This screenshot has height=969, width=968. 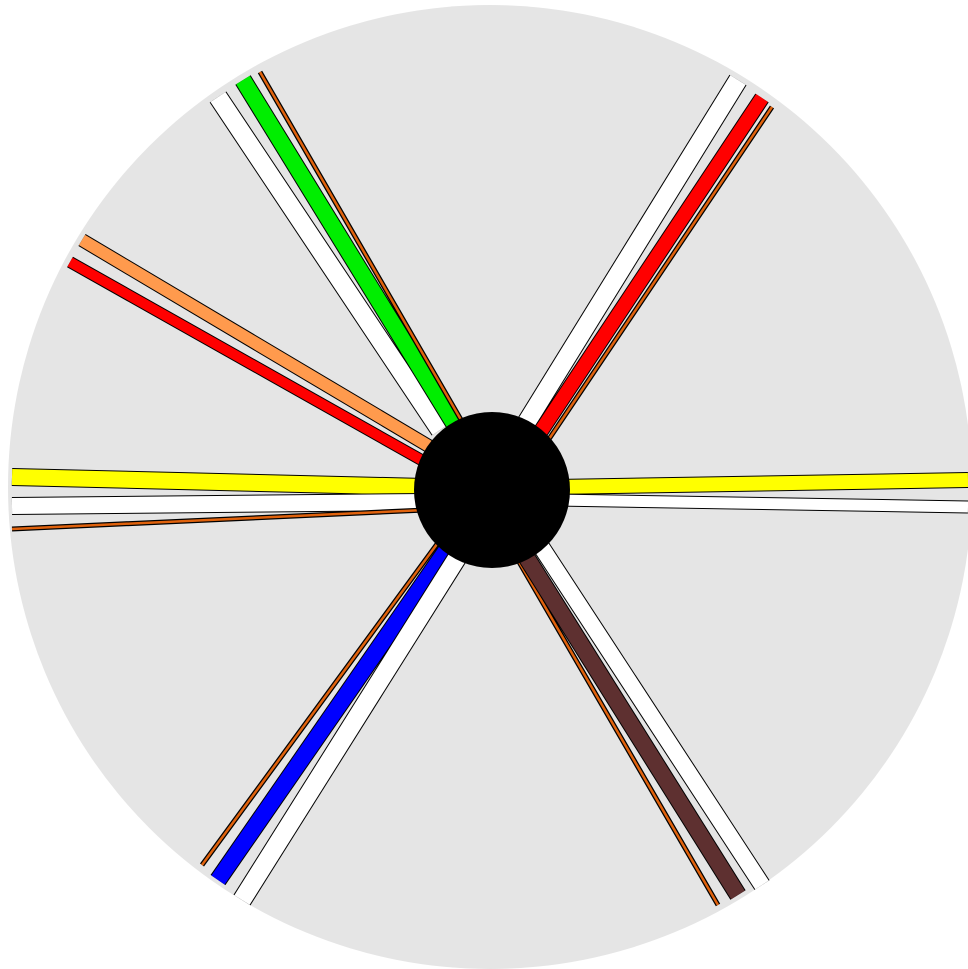 I want to click on hub, so click(x=492, y=490).